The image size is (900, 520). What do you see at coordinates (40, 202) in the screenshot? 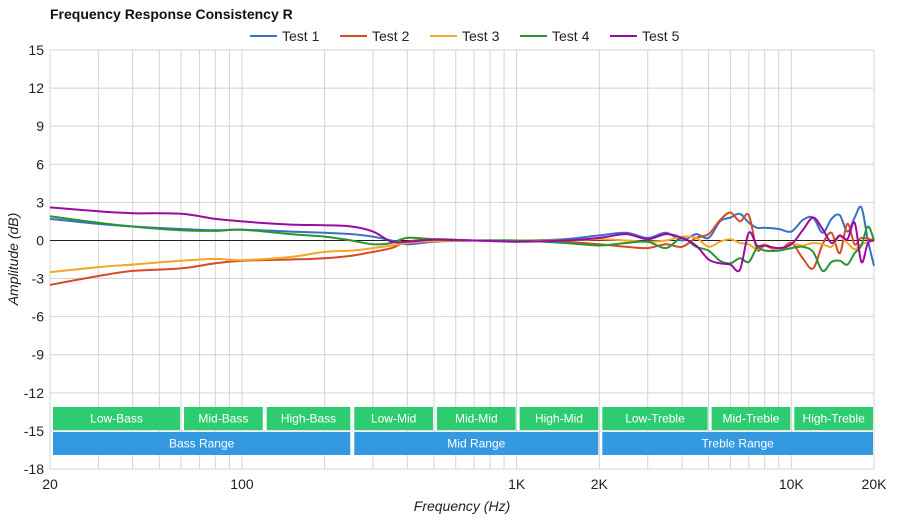
I see `y-tick-label: 3` at bounding box center [40, 202].